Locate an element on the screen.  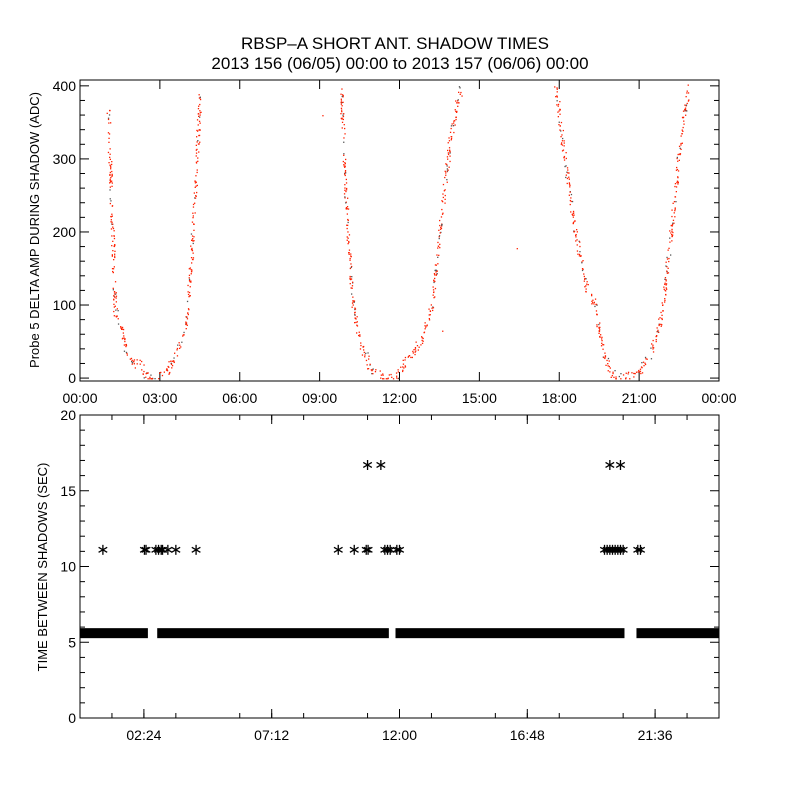
x-tick-label: 02:24 is located at coordinates (143, 735).